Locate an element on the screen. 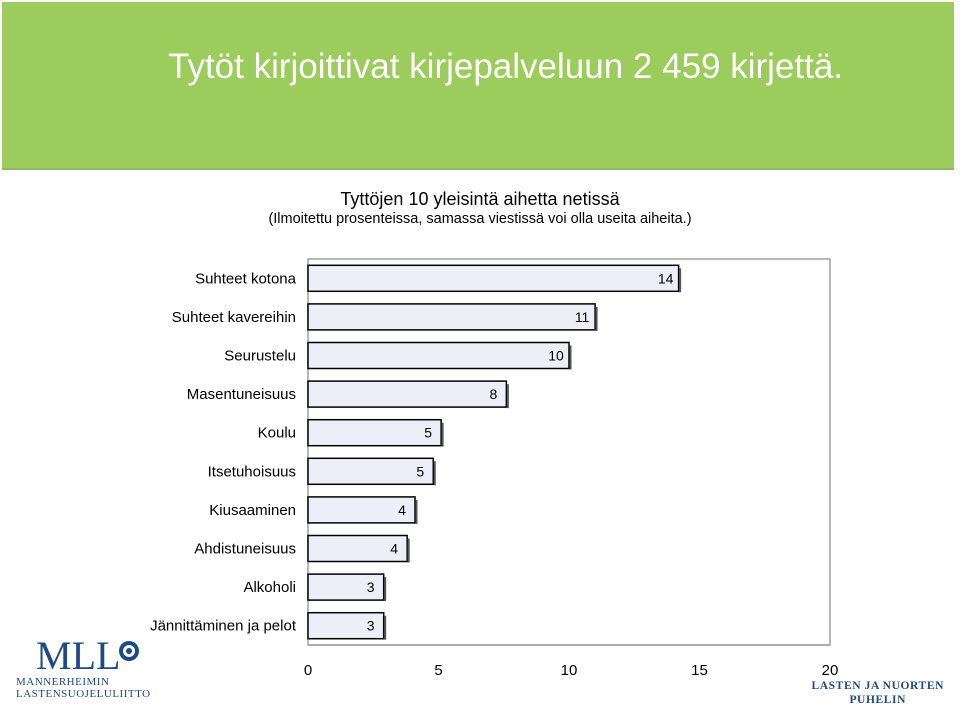 Image resolution: width=960 pixels, height=708 pixels. category-label: Suhteet kavereihin is located at coordinates (234, 317).